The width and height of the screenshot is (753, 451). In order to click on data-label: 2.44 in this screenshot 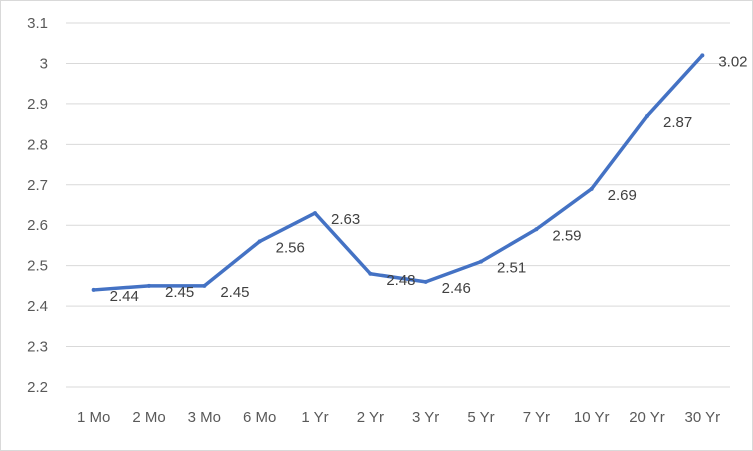, I will do `click(124, 296)`.